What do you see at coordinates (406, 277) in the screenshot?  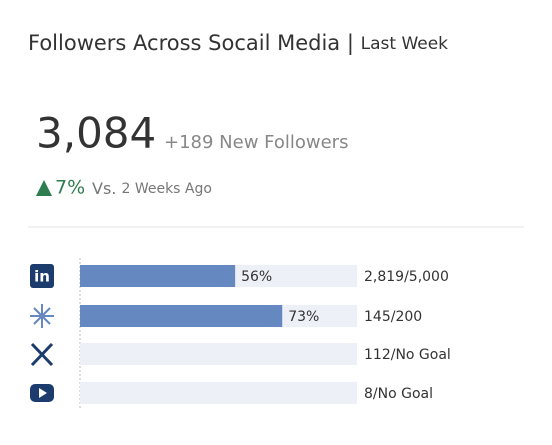 I see `goal-label: 2,819/5,000` at bounding box center [406, 277].